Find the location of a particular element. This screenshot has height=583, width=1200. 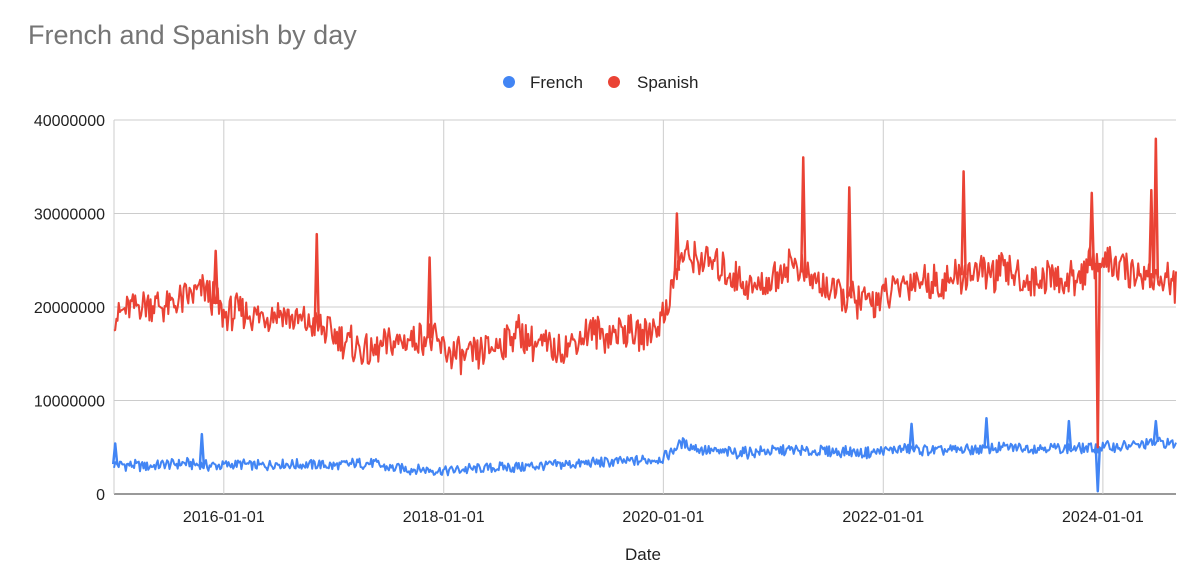

x-tick-label: 2020-01-01 is located at coordinates (663, 517).